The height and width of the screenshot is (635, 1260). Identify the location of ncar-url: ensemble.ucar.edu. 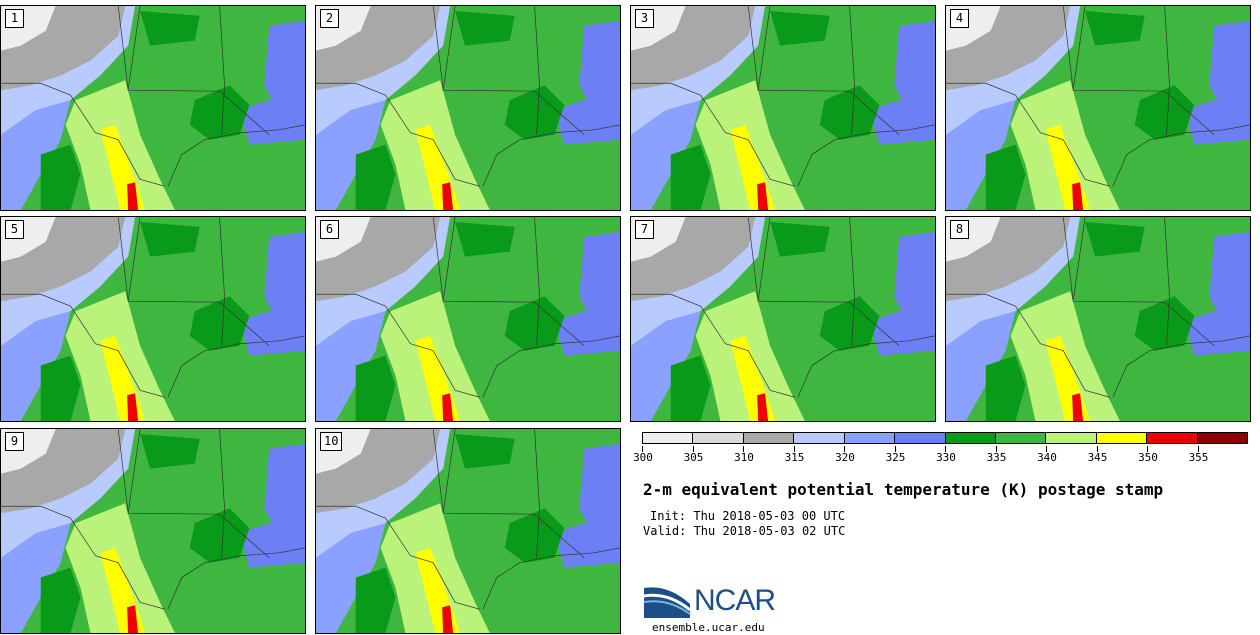
(708, 627).